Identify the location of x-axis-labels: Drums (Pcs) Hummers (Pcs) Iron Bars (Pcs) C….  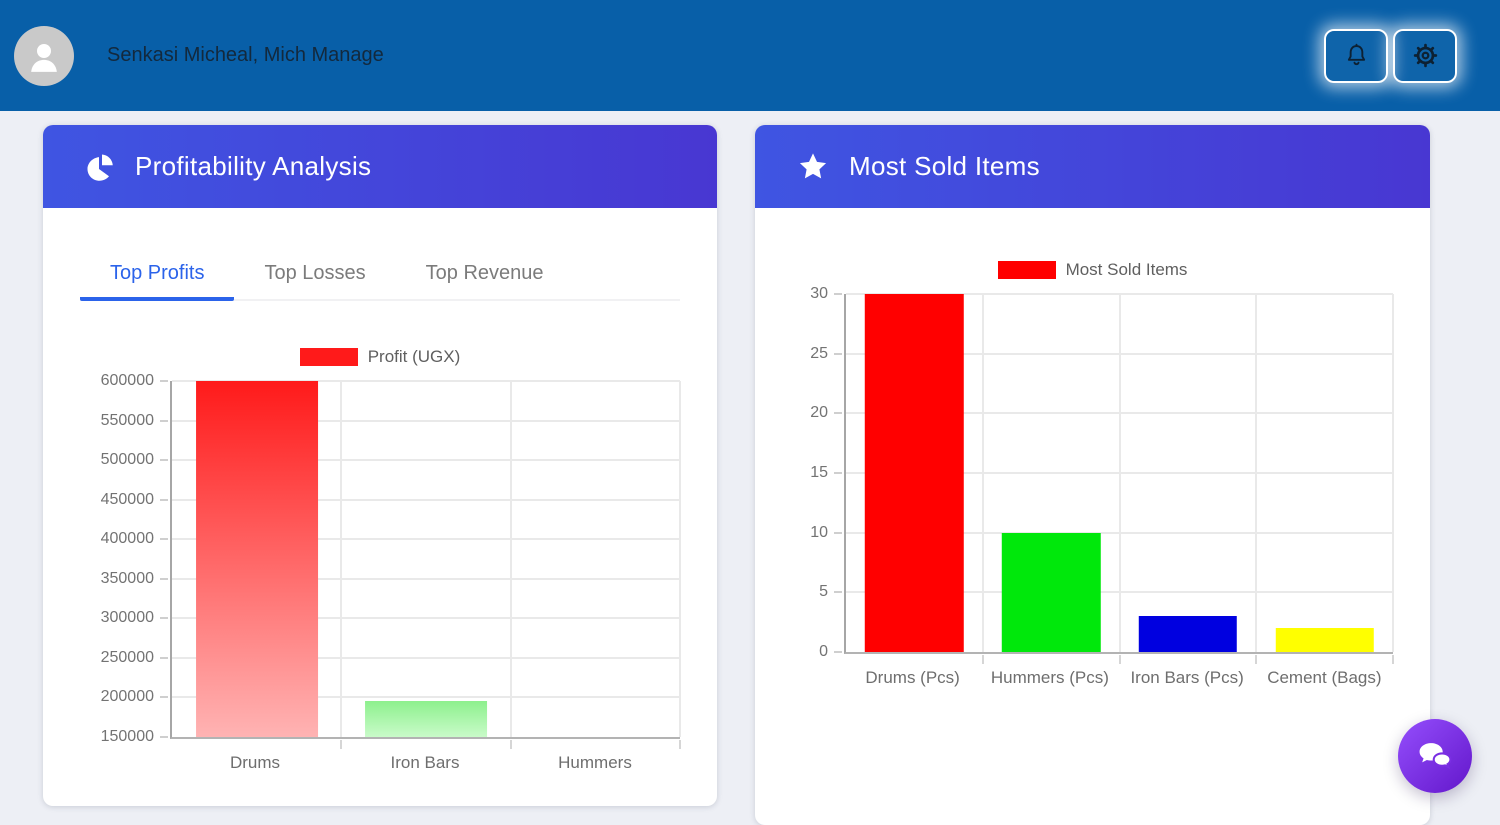
(1118, 671).